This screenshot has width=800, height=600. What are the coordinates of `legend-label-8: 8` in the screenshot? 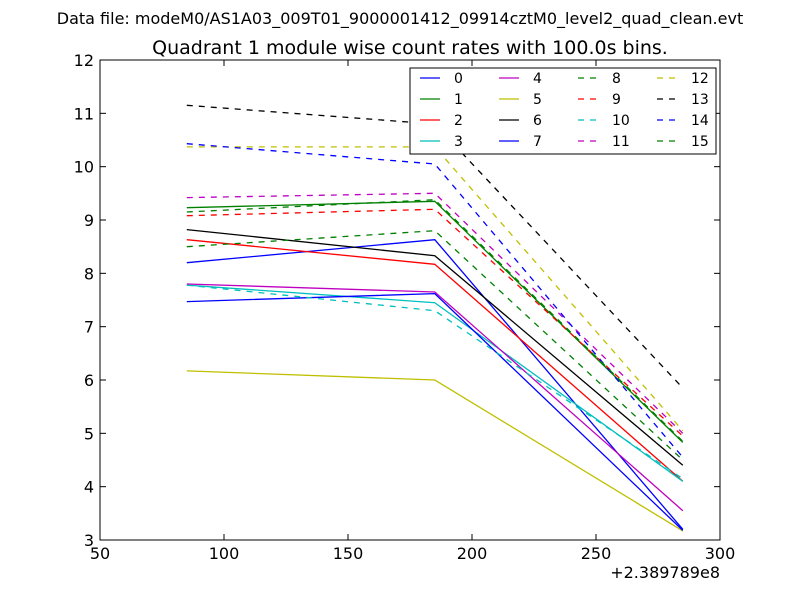 It's located at (616, 79).